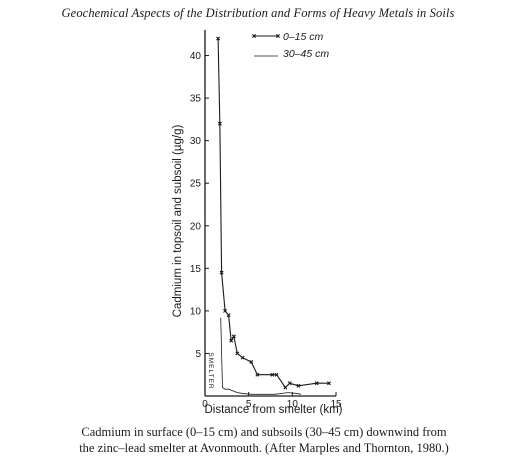  What do you see at coordinates (306, 54) in the screenshot?
I see `legend-subsoil-label: 30–45 cm` at bounding box center [306, 54].